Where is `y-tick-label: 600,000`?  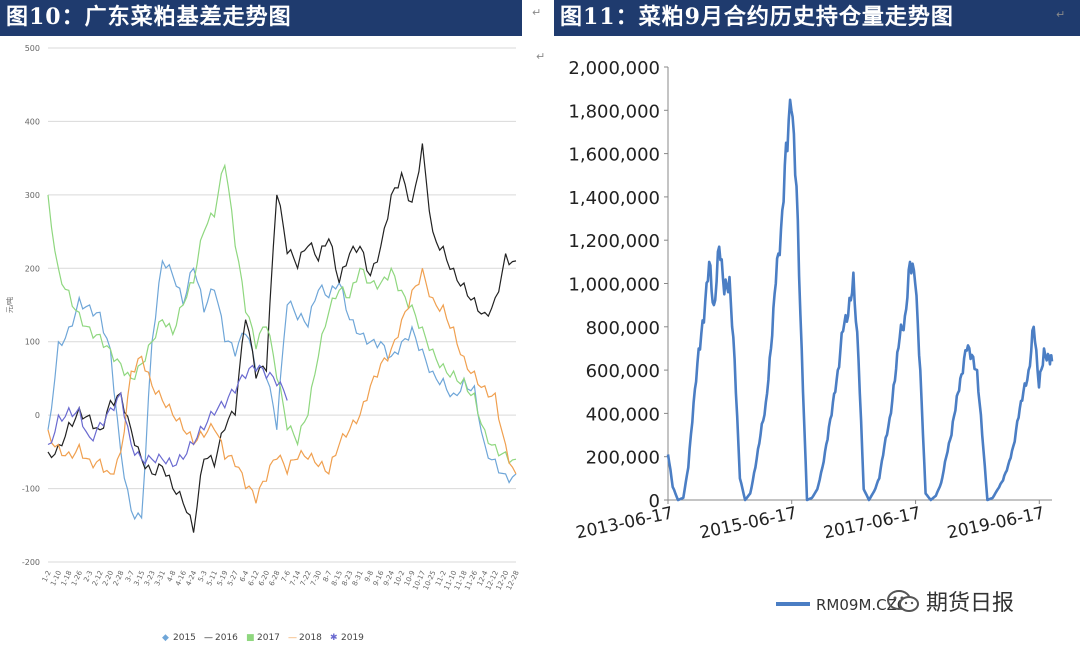 y-tick-label: 600,000 is located at coordinates (623, 371).